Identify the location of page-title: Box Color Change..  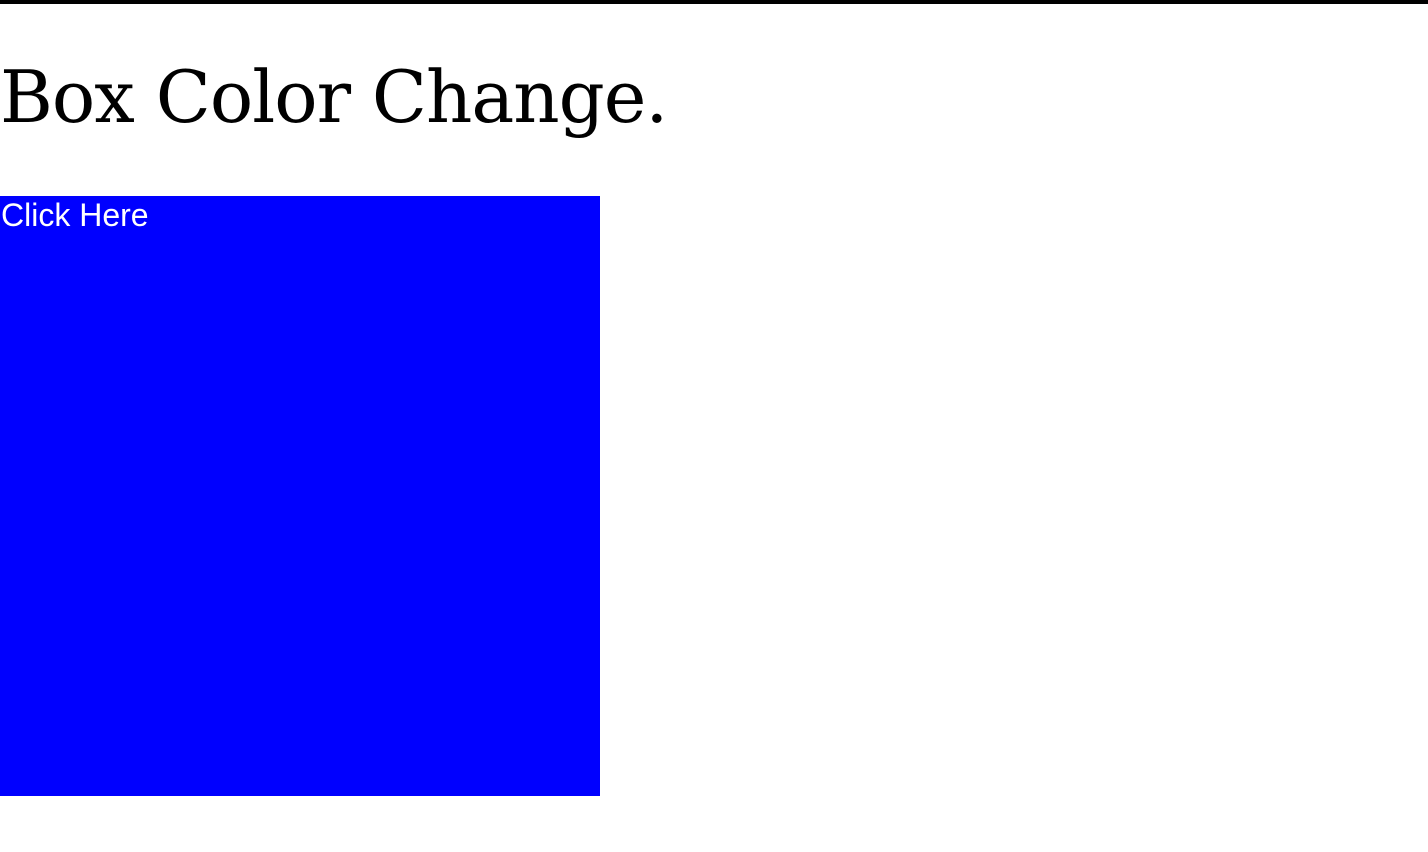
(334, 97).